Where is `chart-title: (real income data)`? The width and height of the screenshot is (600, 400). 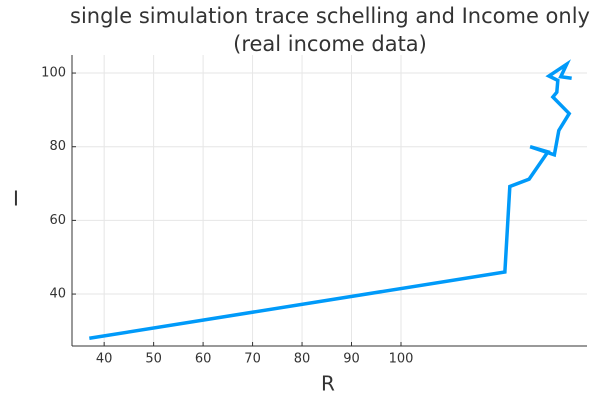
chart-title: (real income data) is located at coordinates (330, 44).